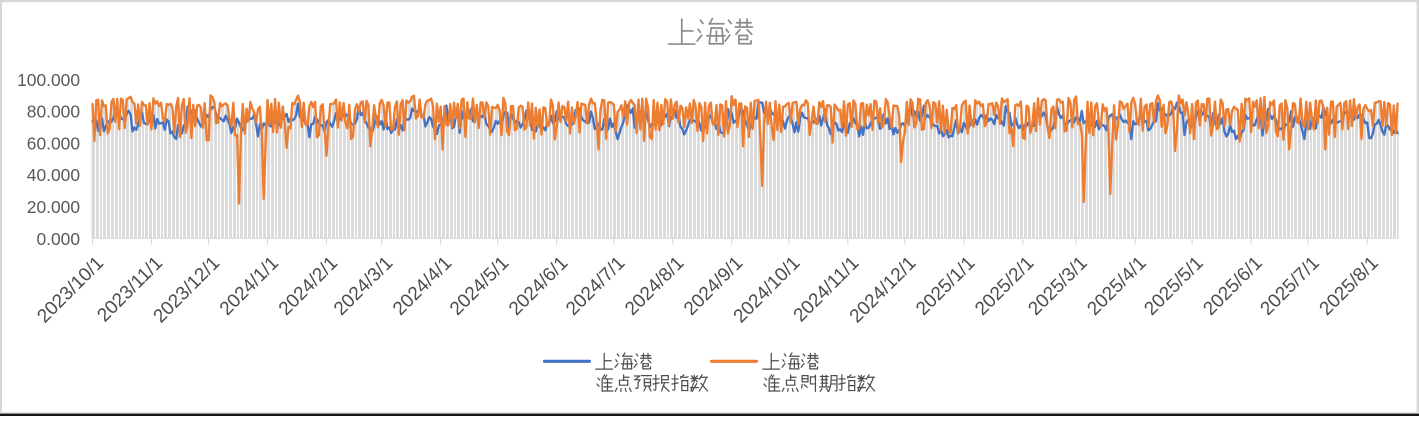  I want to click on svg-text: 80.000, so click(53, 112).